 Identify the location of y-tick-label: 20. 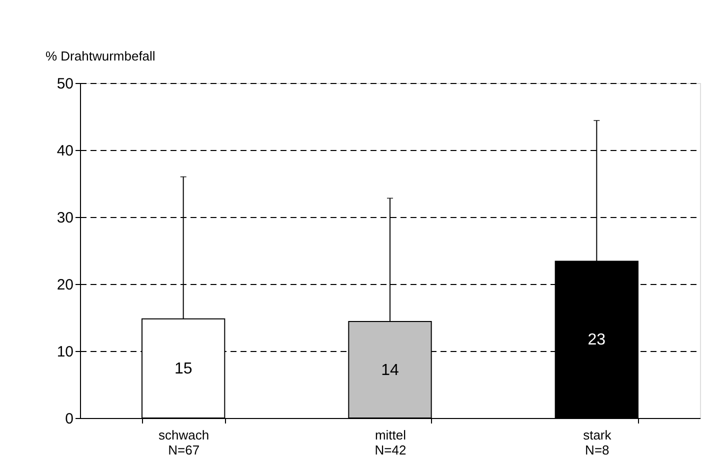
(65, 285).